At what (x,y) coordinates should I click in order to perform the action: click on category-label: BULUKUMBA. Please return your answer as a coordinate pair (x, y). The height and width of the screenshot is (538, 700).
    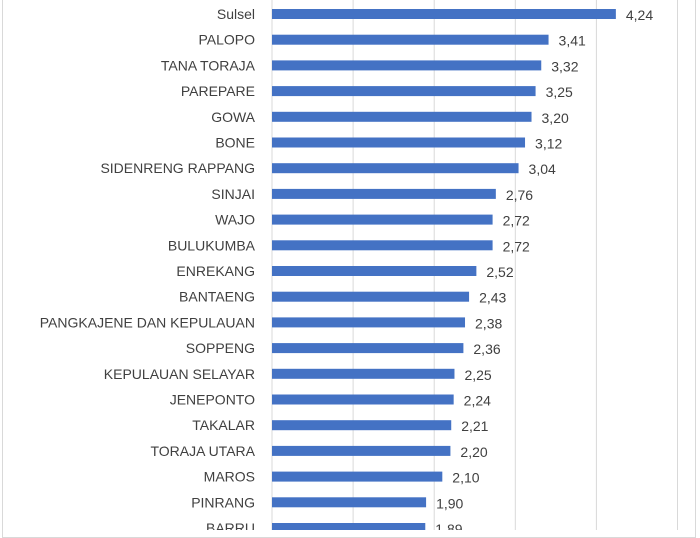
    Looking at the image, I should click on (212, 245).